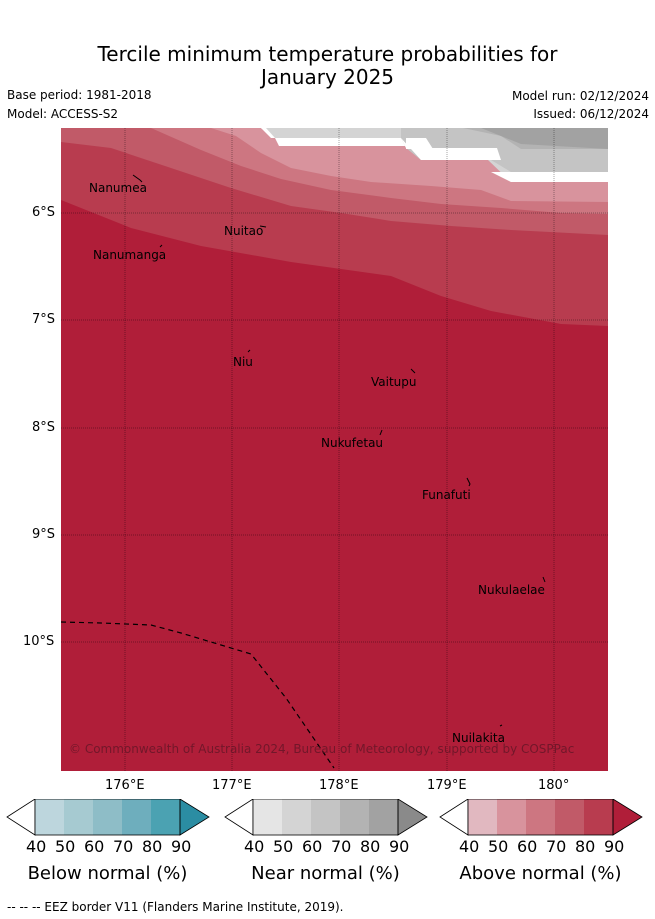 The width and height of the screenshot is (655, 919). I want to click on colorbars, so click(324, 817).